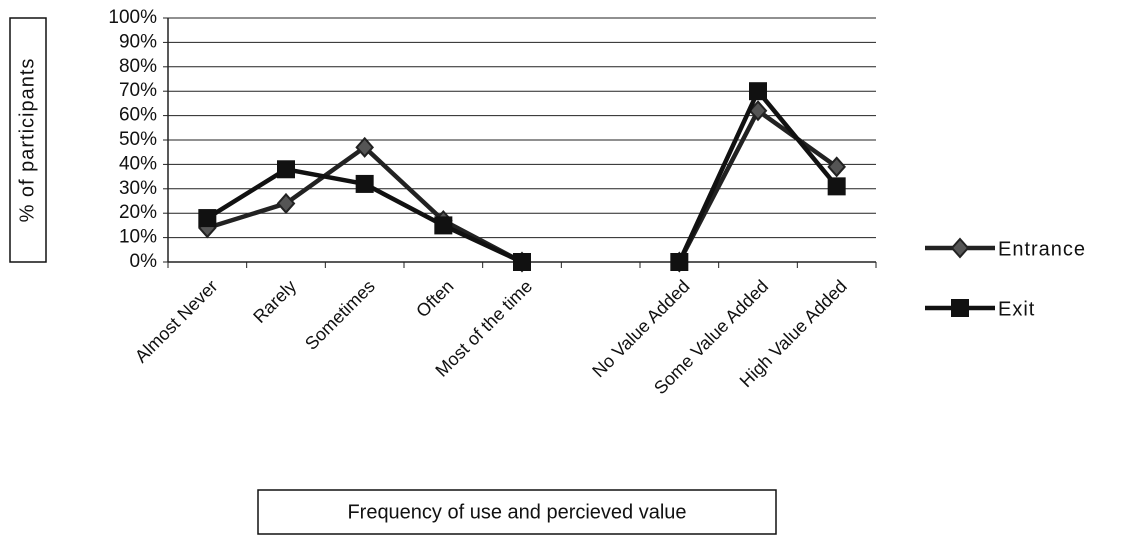 This screenshot has height=540, width=1135. I want to click on series-line, so click(757, 186).